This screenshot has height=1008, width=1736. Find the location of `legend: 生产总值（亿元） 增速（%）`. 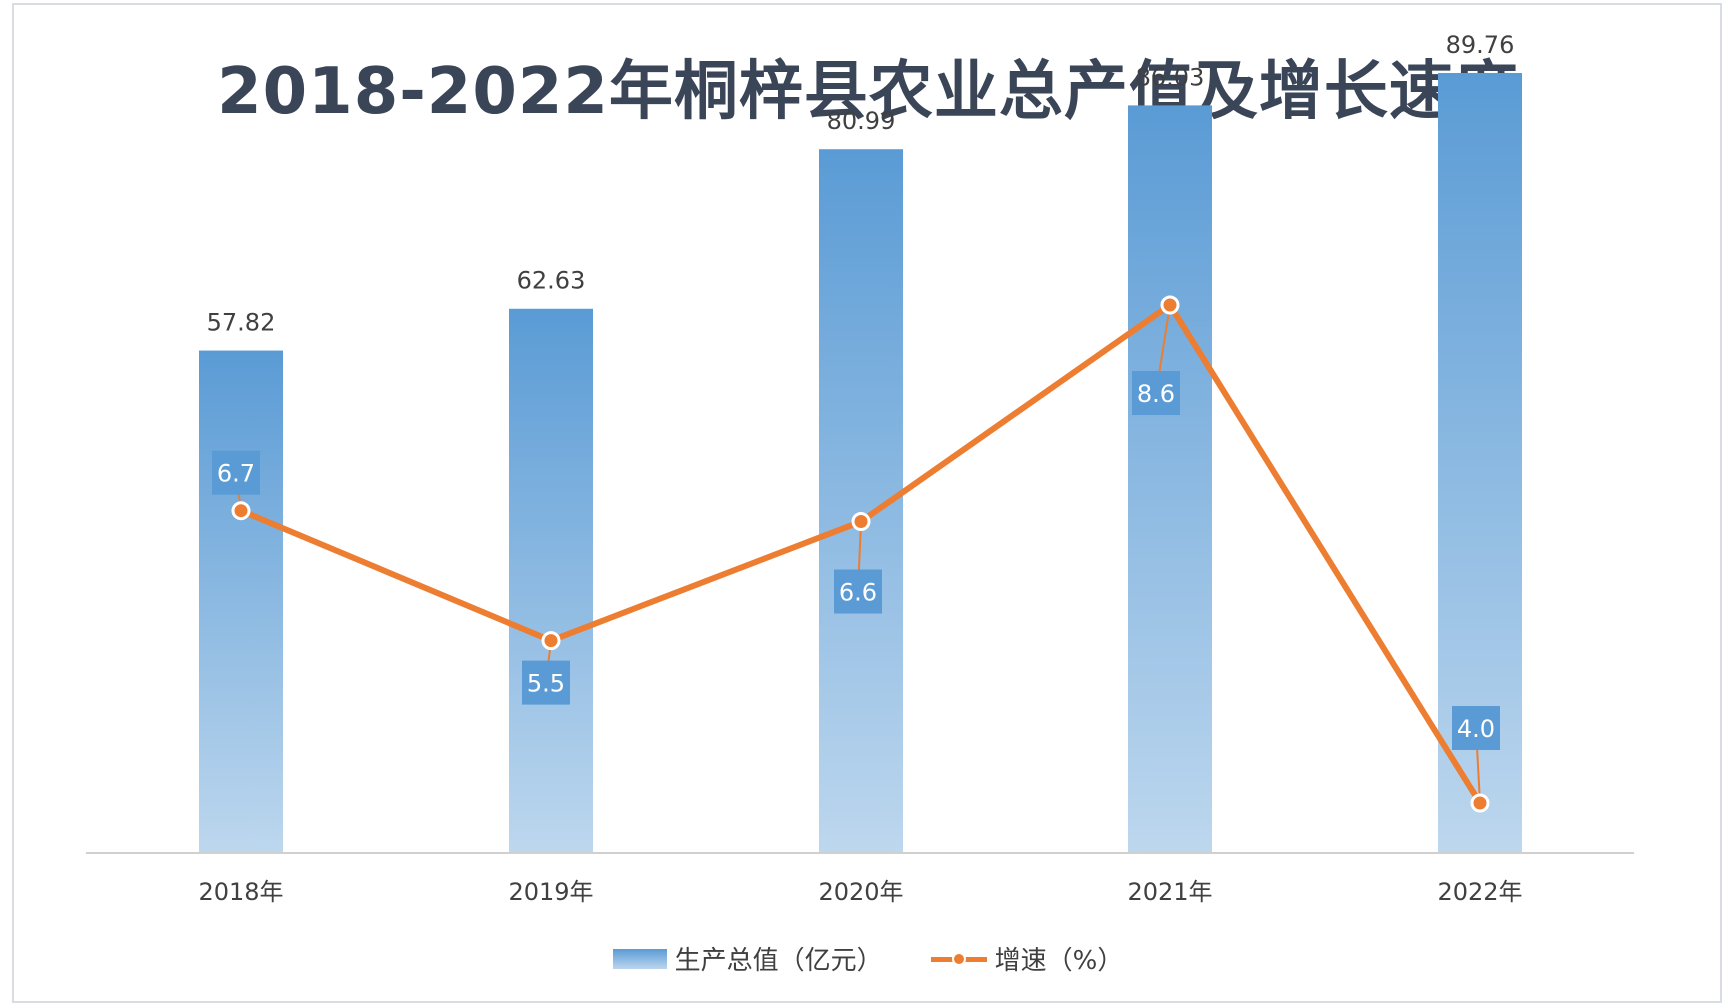

legend: 生产总值（亿元） 增速（%） is located at coordinates (868, 958).